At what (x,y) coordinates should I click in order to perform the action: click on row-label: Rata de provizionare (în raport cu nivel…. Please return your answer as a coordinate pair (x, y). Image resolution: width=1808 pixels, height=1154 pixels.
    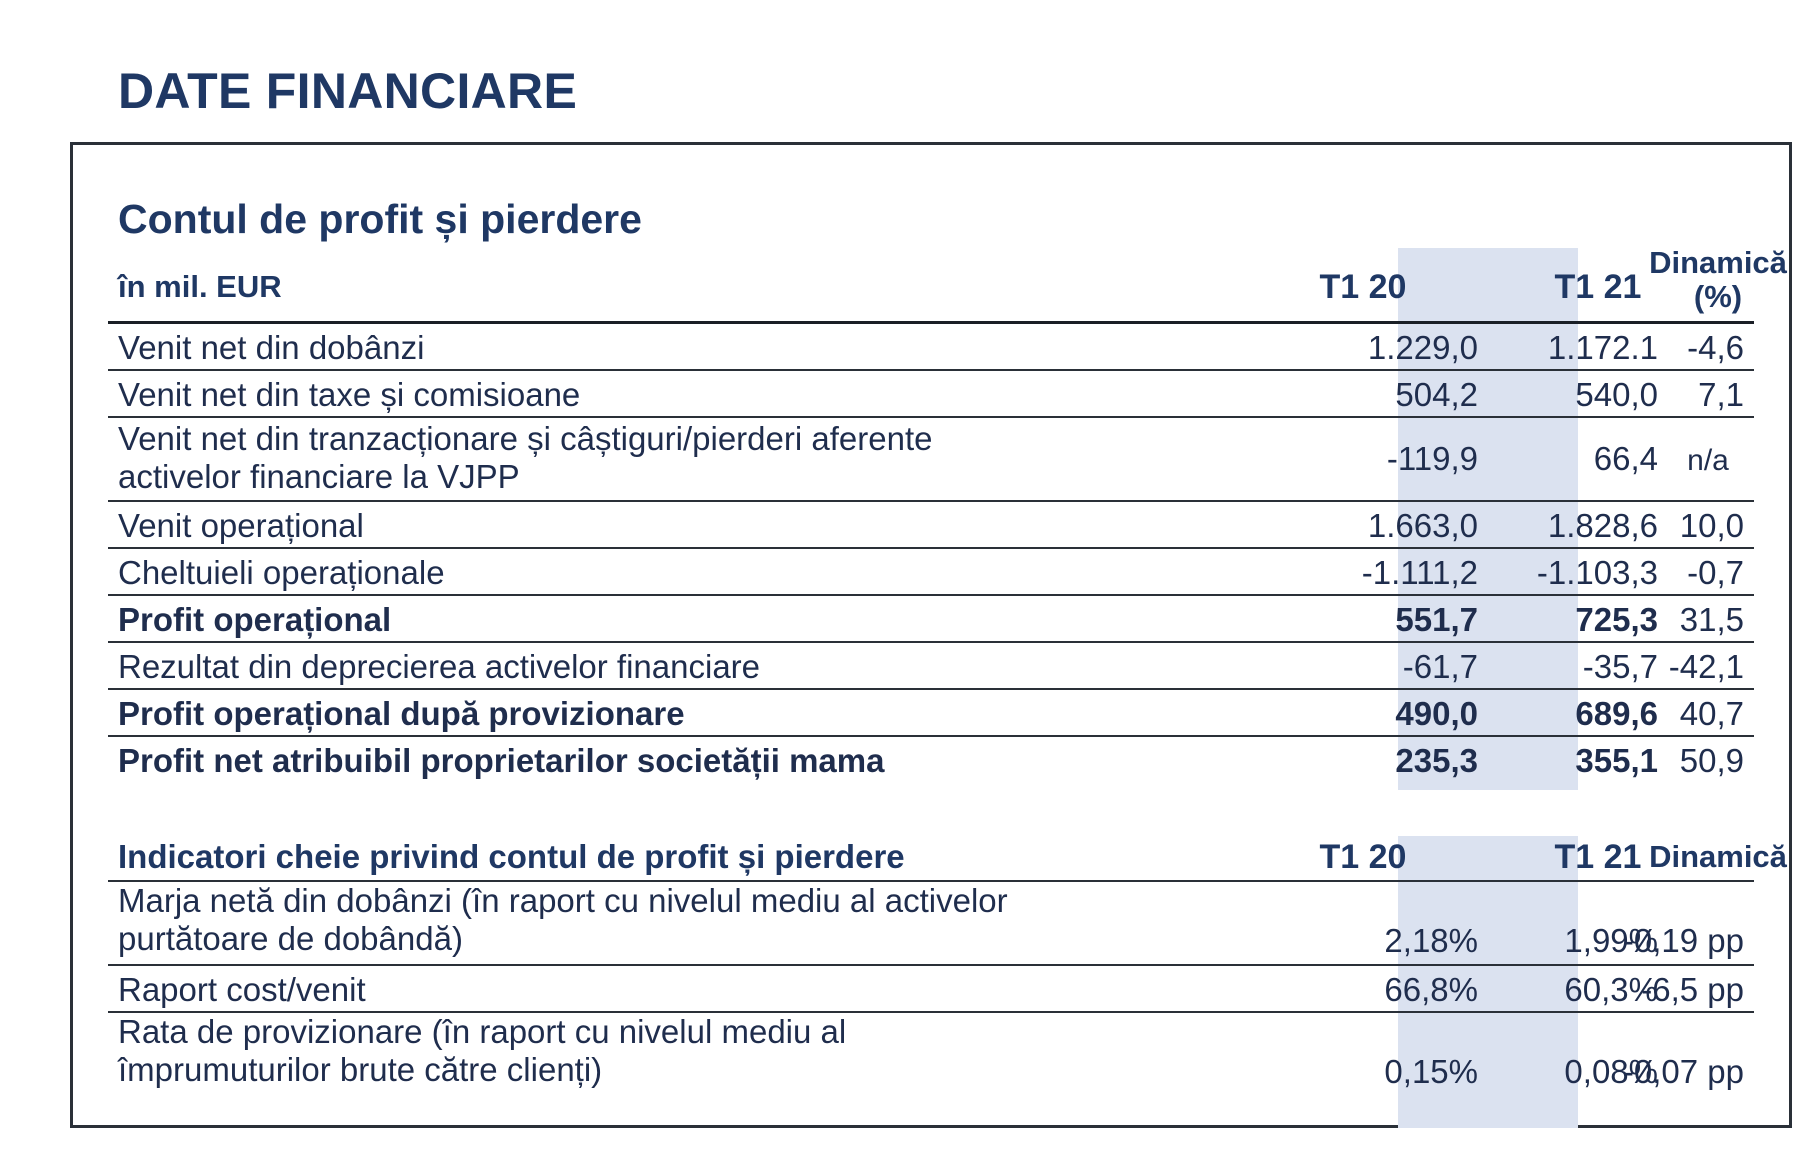
    Looking at the image, I should click on (648, 1051).